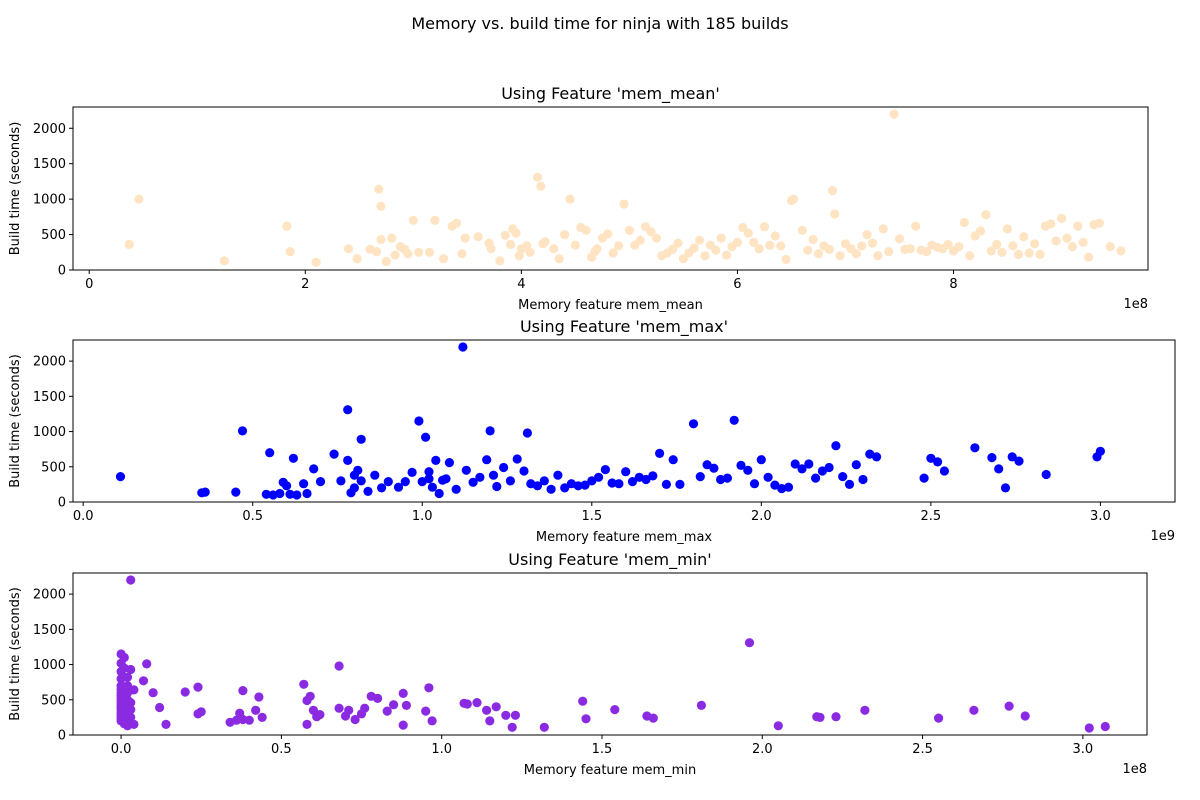 The height and width of the screenshot is (800, 1200). Describe the element at coordinates (610, 305) in the screenshot. I see `x-axis-label: Memory feature mem_mean` at that location.